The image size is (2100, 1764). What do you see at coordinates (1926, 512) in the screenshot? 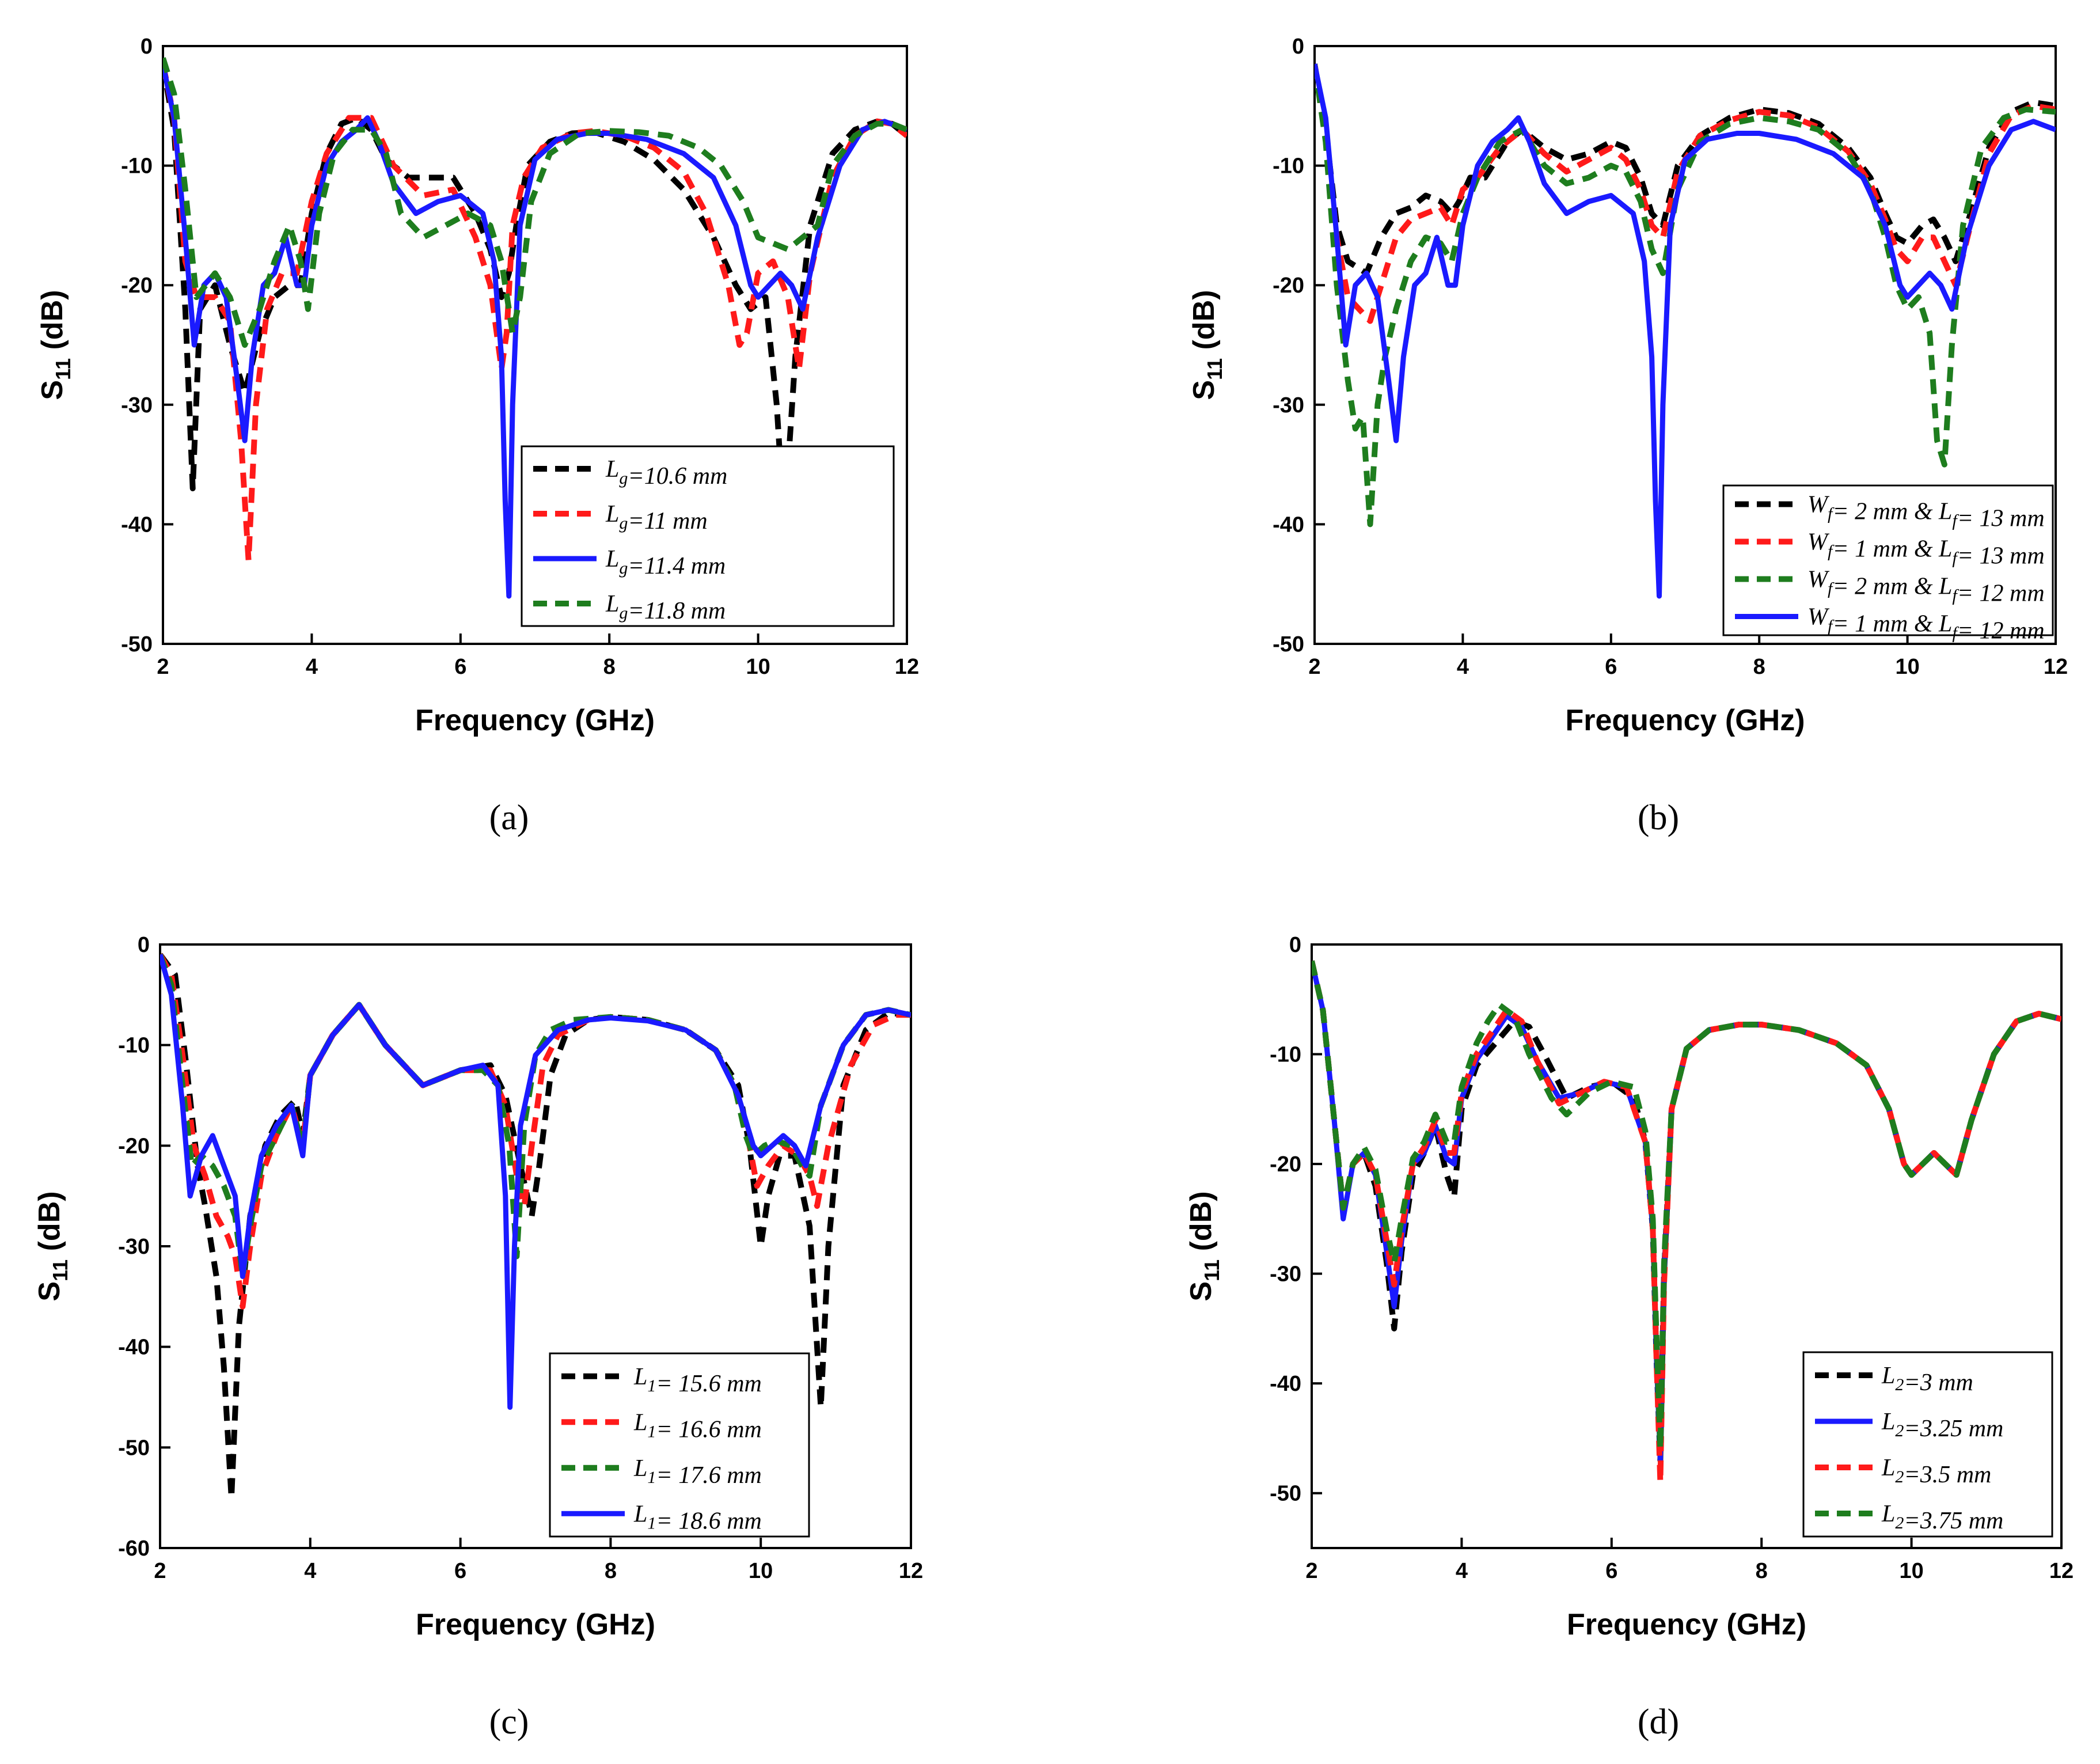
I see `legend-entry: Wf= 2 mm & Lf= 13 mm` at bounding box center [1926, 512].